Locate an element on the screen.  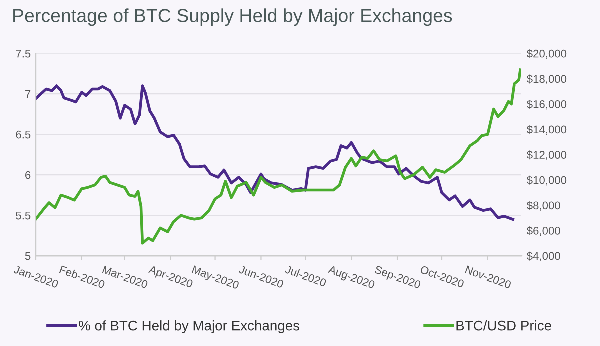
chart-title: Percentage of BTC Supply Held by Major Exchanges is located at coordinates (233, 17).